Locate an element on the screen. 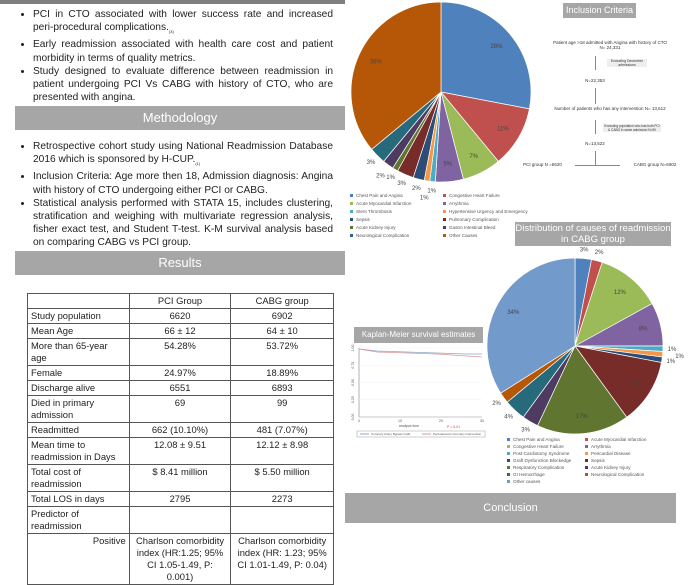  row-label: Total LOS in days is located at coordinates (78, 499).